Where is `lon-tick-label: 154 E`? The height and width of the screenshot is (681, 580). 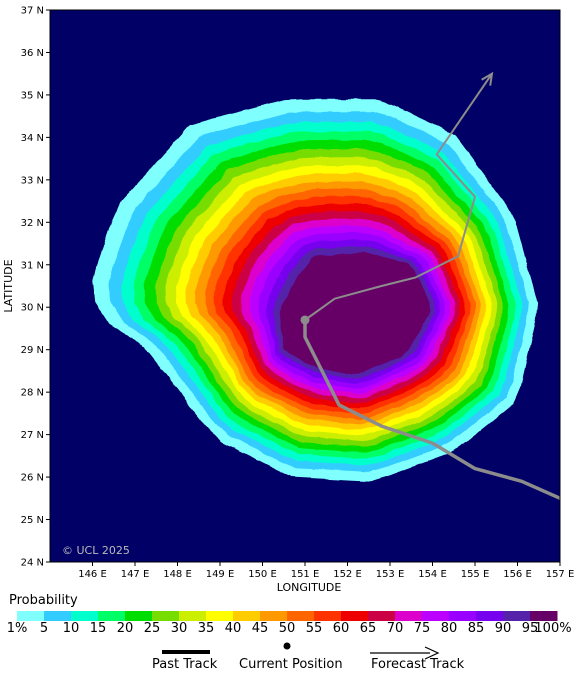 lon-tick-label: 154 E is located at coordinates (432, 574).